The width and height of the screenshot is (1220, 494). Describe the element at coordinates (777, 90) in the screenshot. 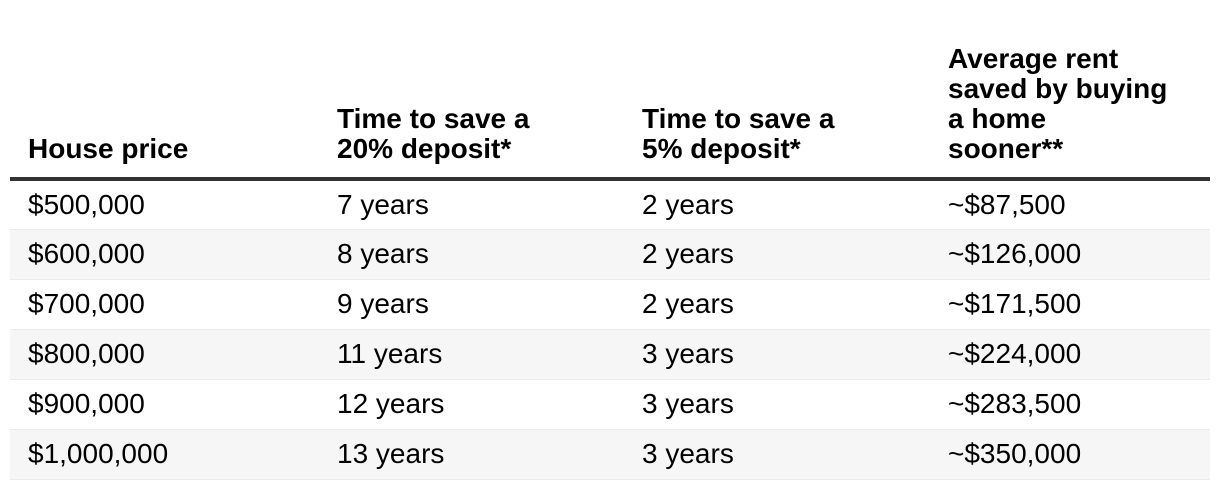

I see `column-header-5pct-deposit: Time to save a 5% deposit*` at that location.